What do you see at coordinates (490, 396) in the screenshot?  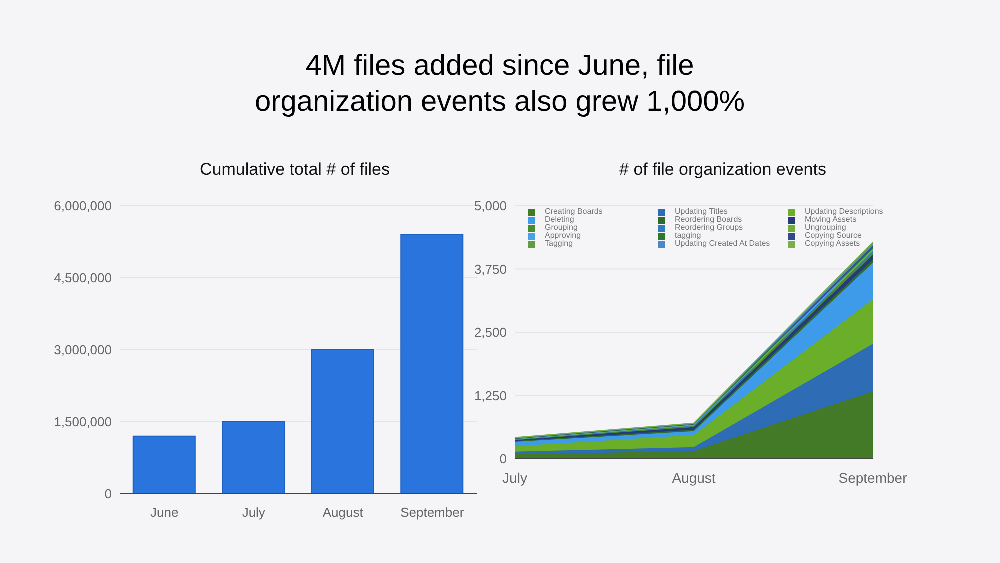 I see `y-tick-label: 1,250` at bounding box center [490, 396].